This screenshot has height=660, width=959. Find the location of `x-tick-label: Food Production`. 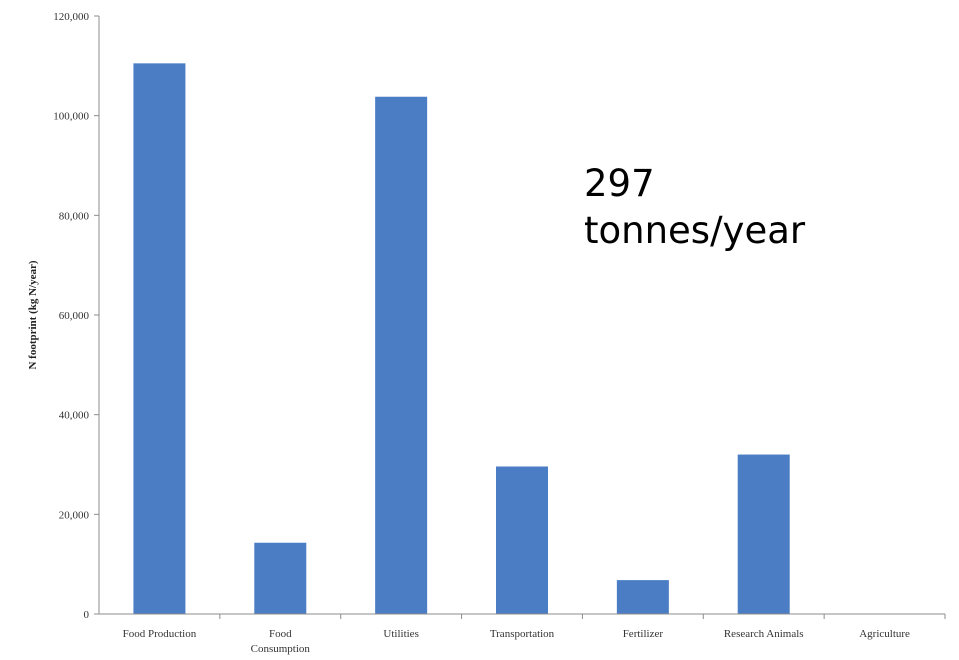

x-tick-label: Food Production is located at coordinates (160, 634).